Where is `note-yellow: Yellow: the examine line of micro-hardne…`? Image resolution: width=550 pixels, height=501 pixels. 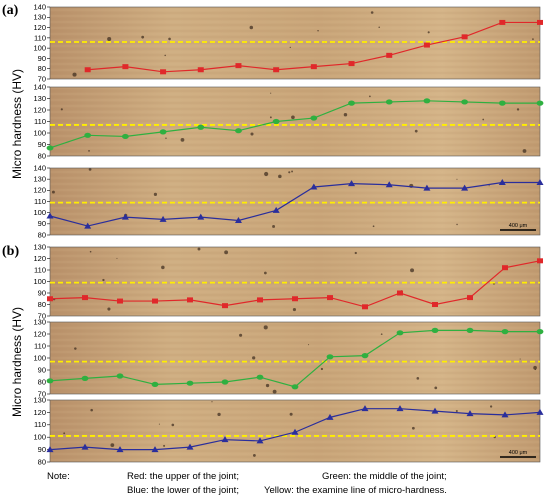 note-yellow: Yellow: the examine line of micro-hardne… is located at coordinates (355, 490).